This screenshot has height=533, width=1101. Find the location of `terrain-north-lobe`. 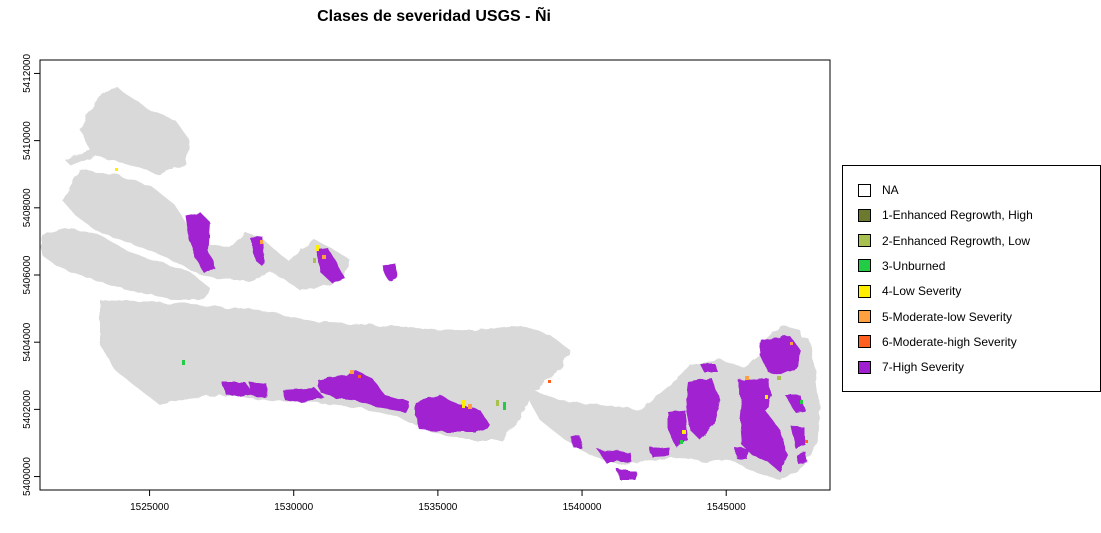

terrain-north-lobe is located at coordinates (127, 131).